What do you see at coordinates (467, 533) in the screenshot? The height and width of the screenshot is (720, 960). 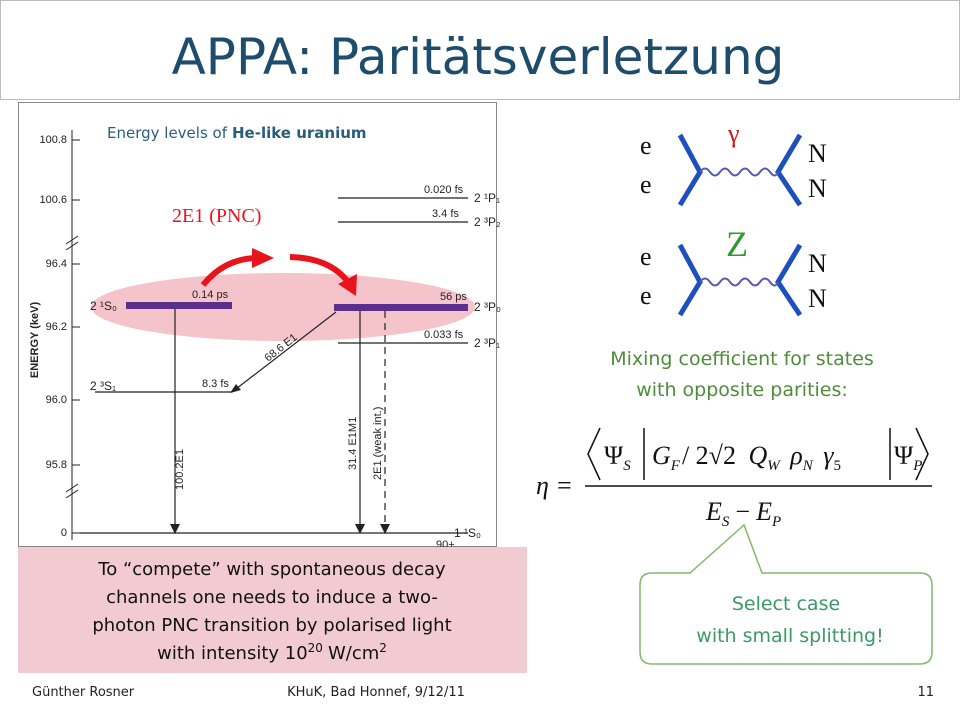 I see `state-label: 1 ¹S₀` at bounding box center [467, 533].